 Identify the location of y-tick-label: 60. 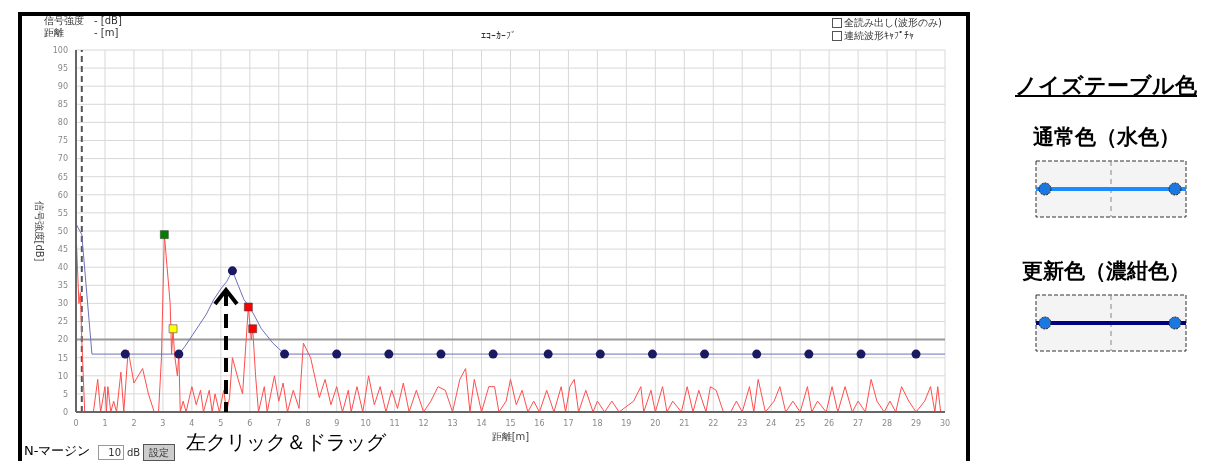
(62, 195).